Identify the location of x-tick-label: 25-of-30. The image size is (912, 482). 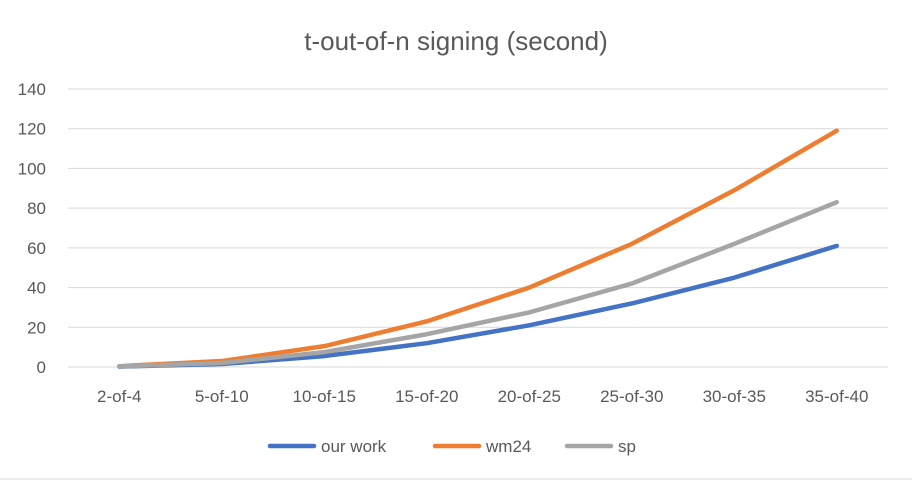
(631, 396).